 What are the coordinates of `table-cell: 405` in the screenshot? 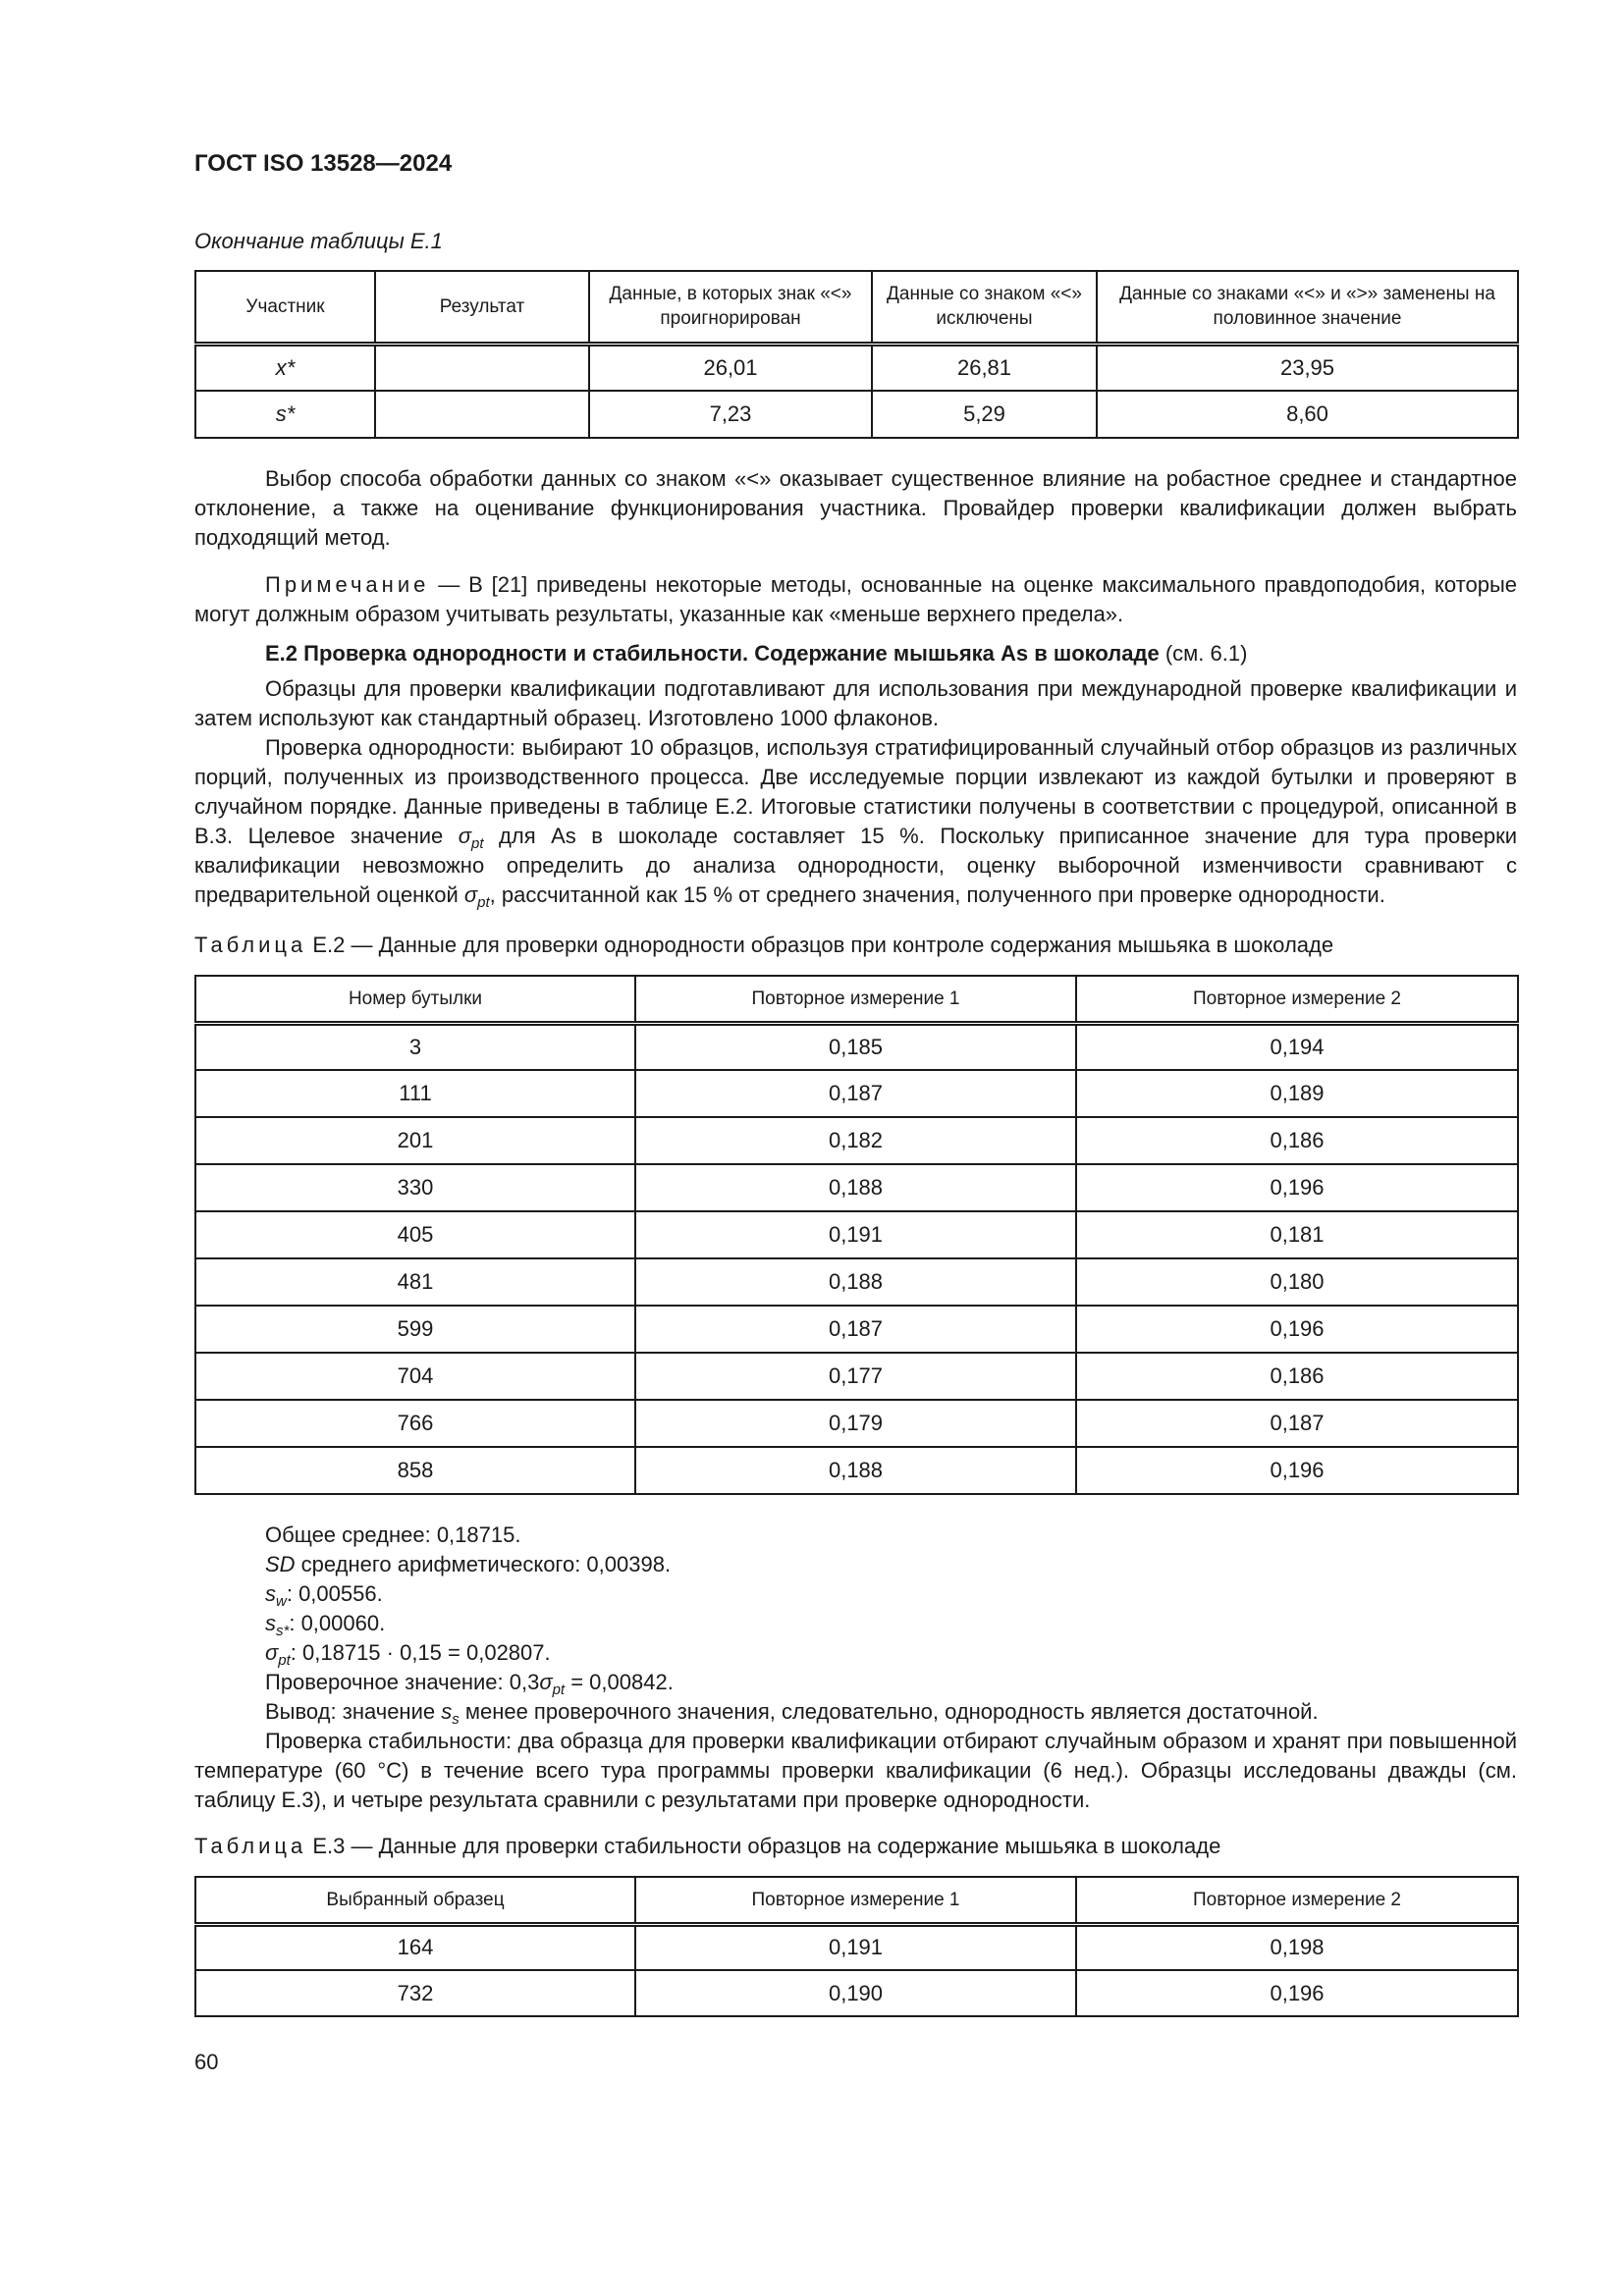 It's located at (415, 1234).